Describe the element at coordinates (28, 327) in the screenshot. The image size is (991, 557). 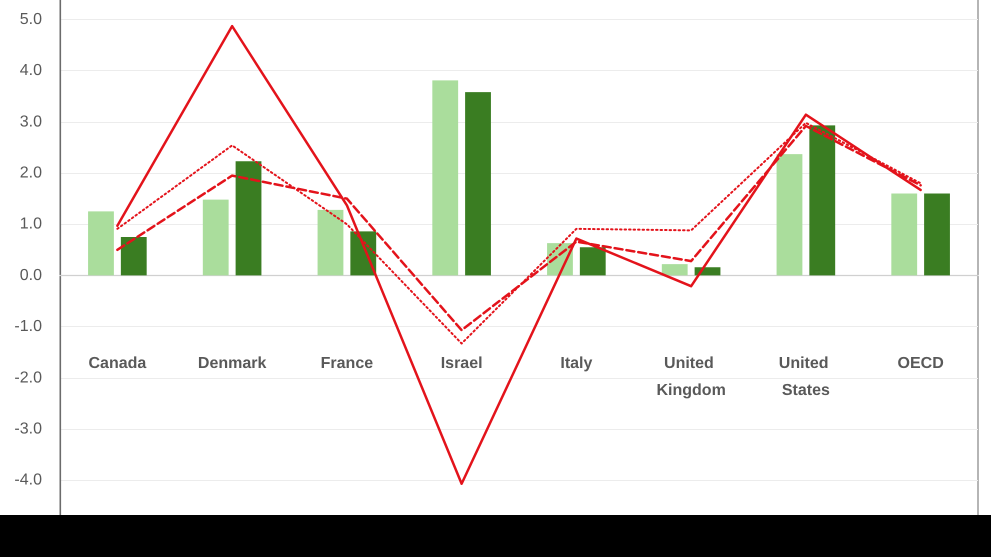
I see `y-tick-label: -1.0` at that location.